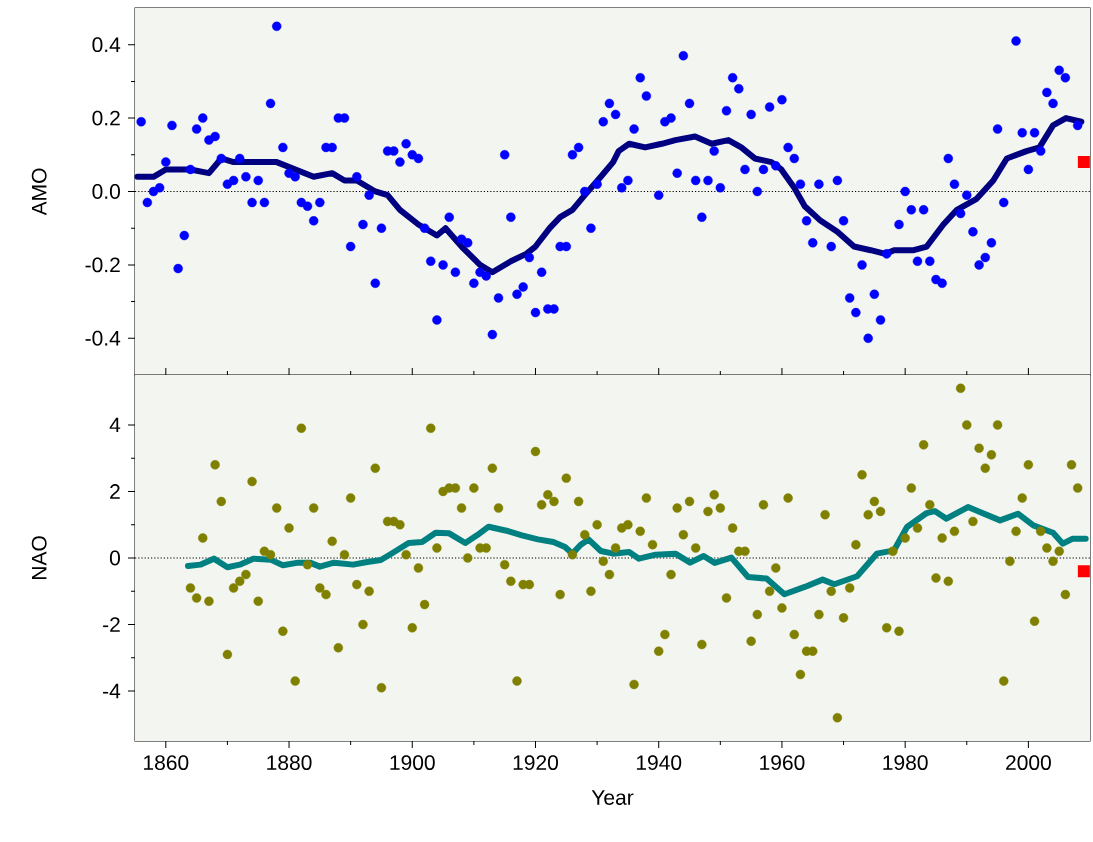 The image size is (1093, 842). I want to click on y-tick-label: 0.0, so click(106, 191).